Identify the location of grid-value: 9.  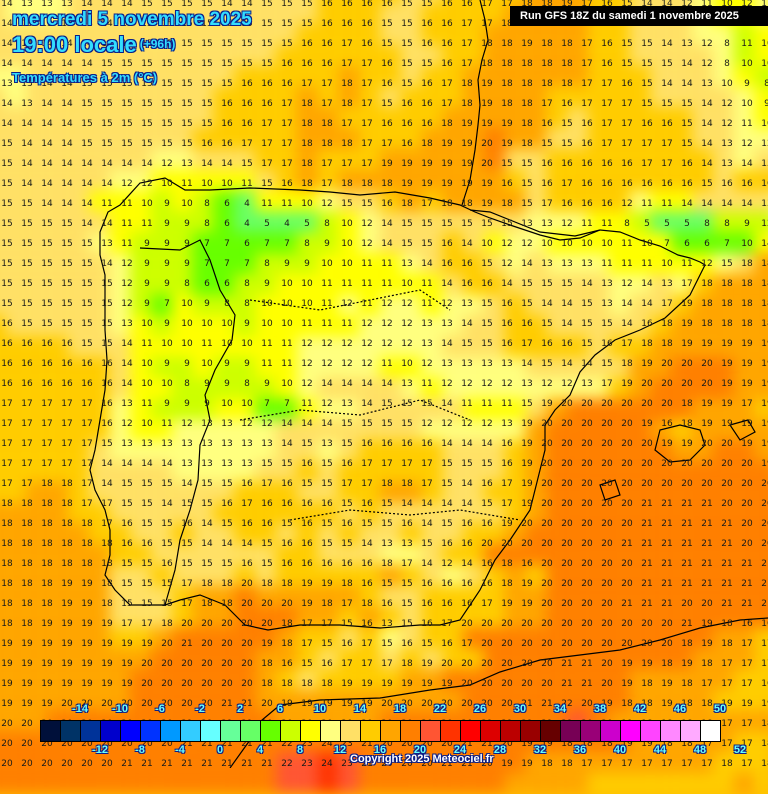
(167, 224).